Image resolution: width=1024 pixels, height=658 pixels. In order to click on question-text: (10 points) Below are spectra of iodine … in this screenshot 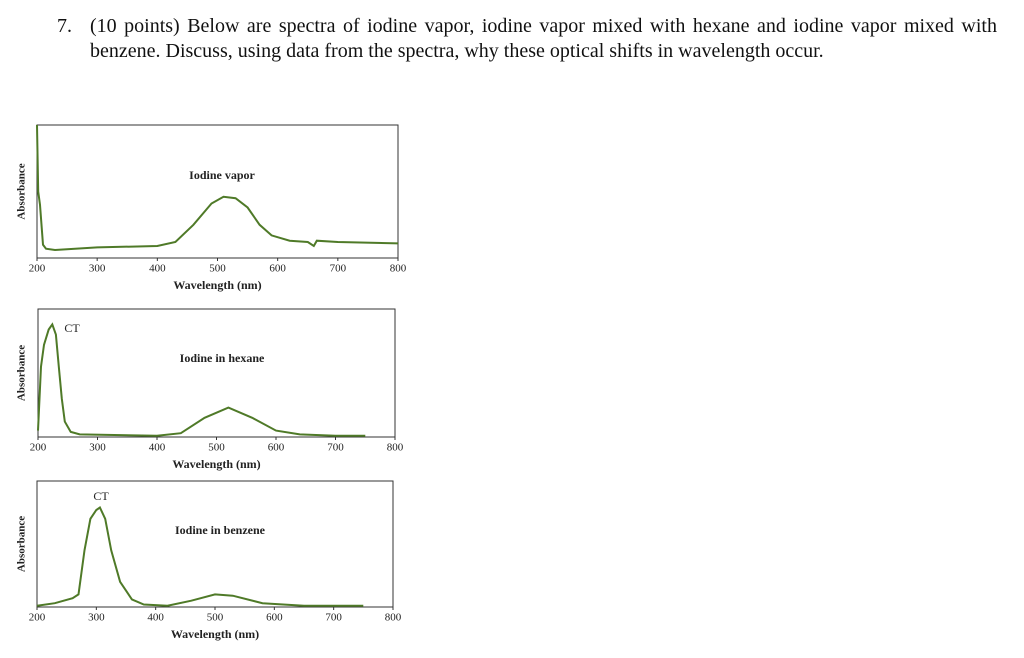, I will do `click(543, 38)`.